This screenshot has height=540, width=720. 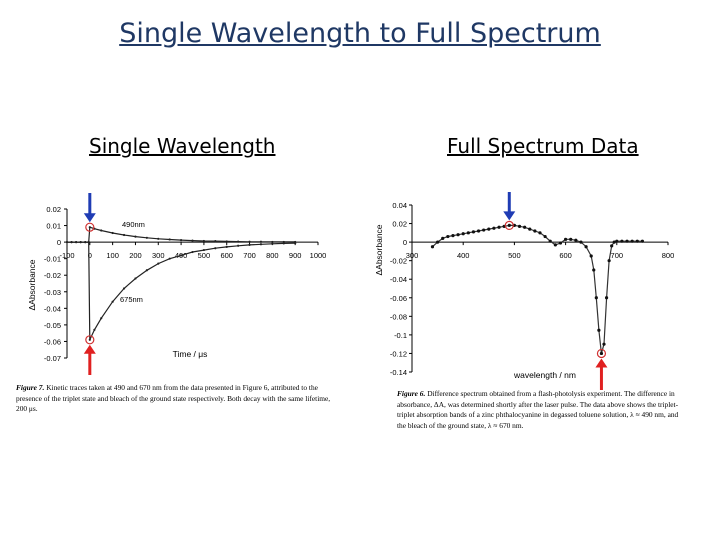 I want to click on y-tick-label: -0.12, so click(x=398, y=353).